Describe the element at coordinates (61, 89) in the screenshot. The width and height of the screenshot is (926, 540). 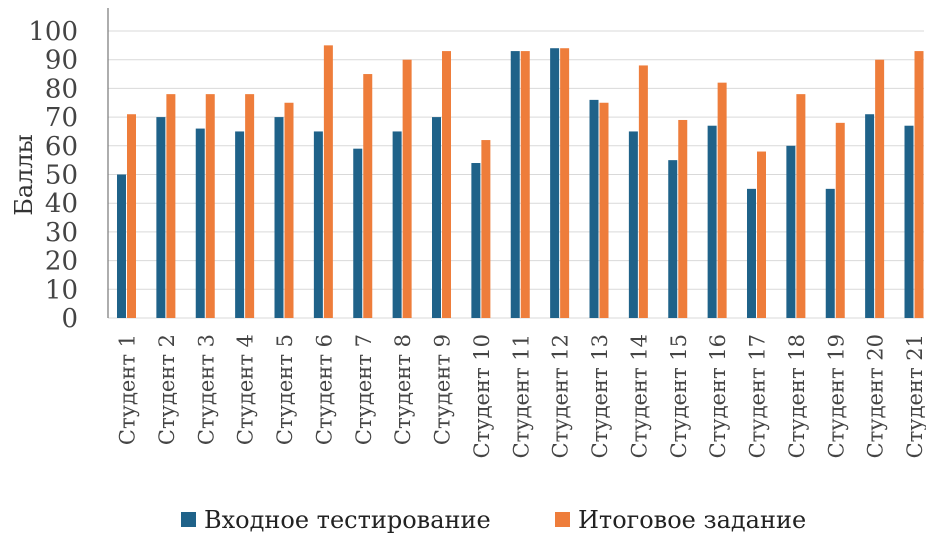
I see `y-tick-label: 80` at that location.